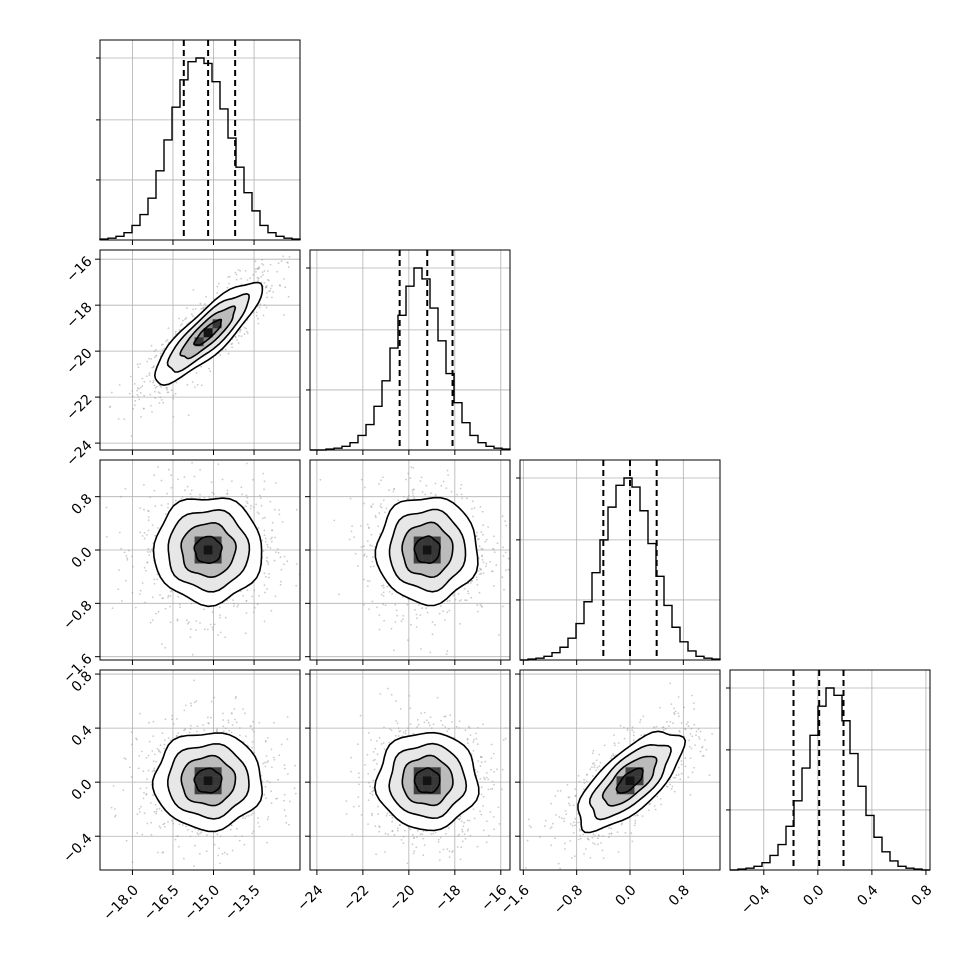 The image size is (970, 970). I want to click on hist-3-bars, so click(830, 779).